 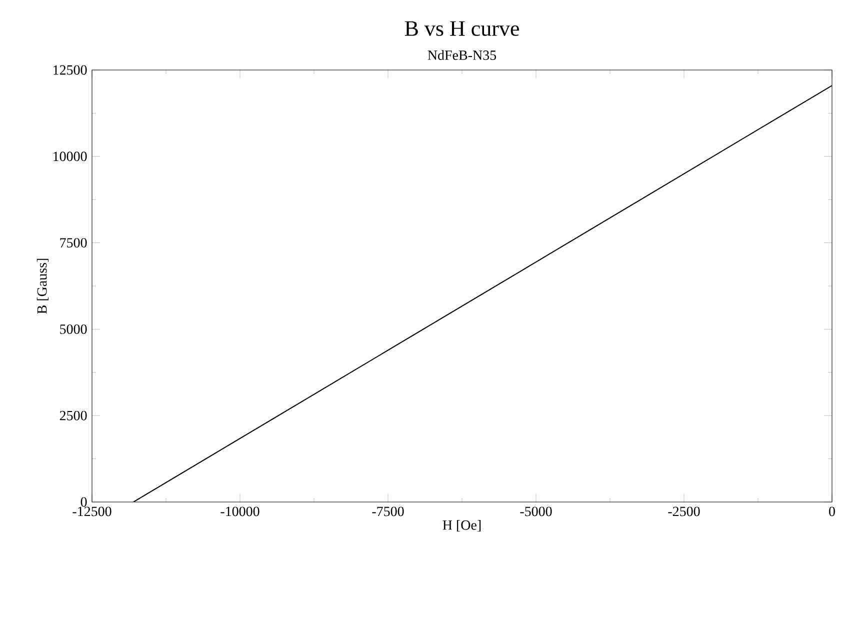 I want to click on y-tick-label: 0, so click(x=83, y=502).